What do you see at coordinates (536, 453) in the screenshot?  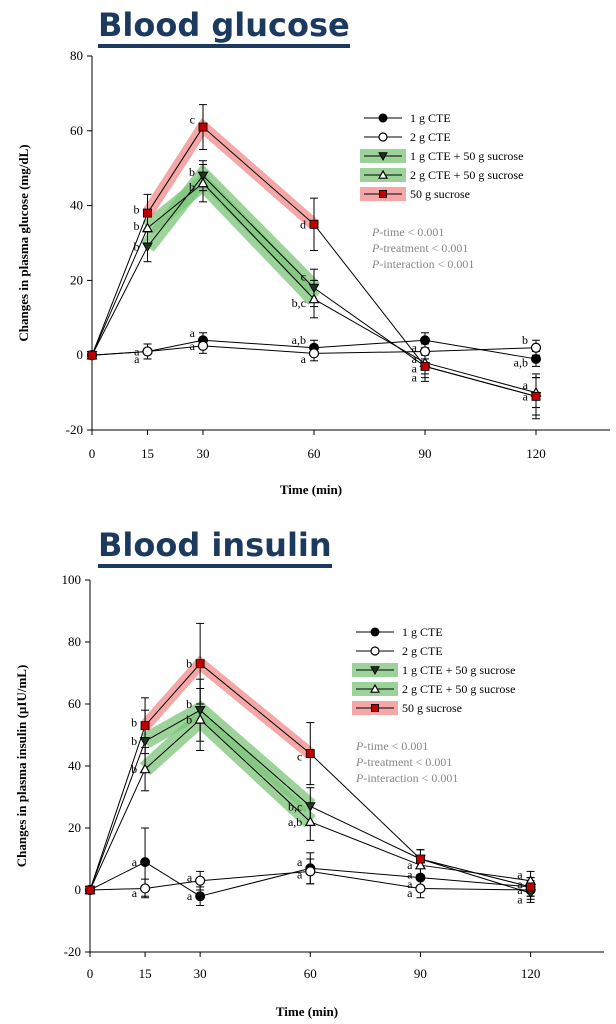 I see `glucose-x-tick-label: 120` at bounding box center [536, 453].